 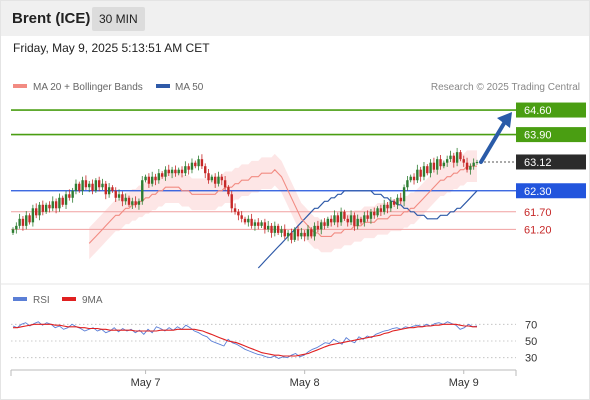 What do you see at coordinates (464, 383) in the screenshot?
I see `x-tick-label: May 9` at bounding box center [464, 383].